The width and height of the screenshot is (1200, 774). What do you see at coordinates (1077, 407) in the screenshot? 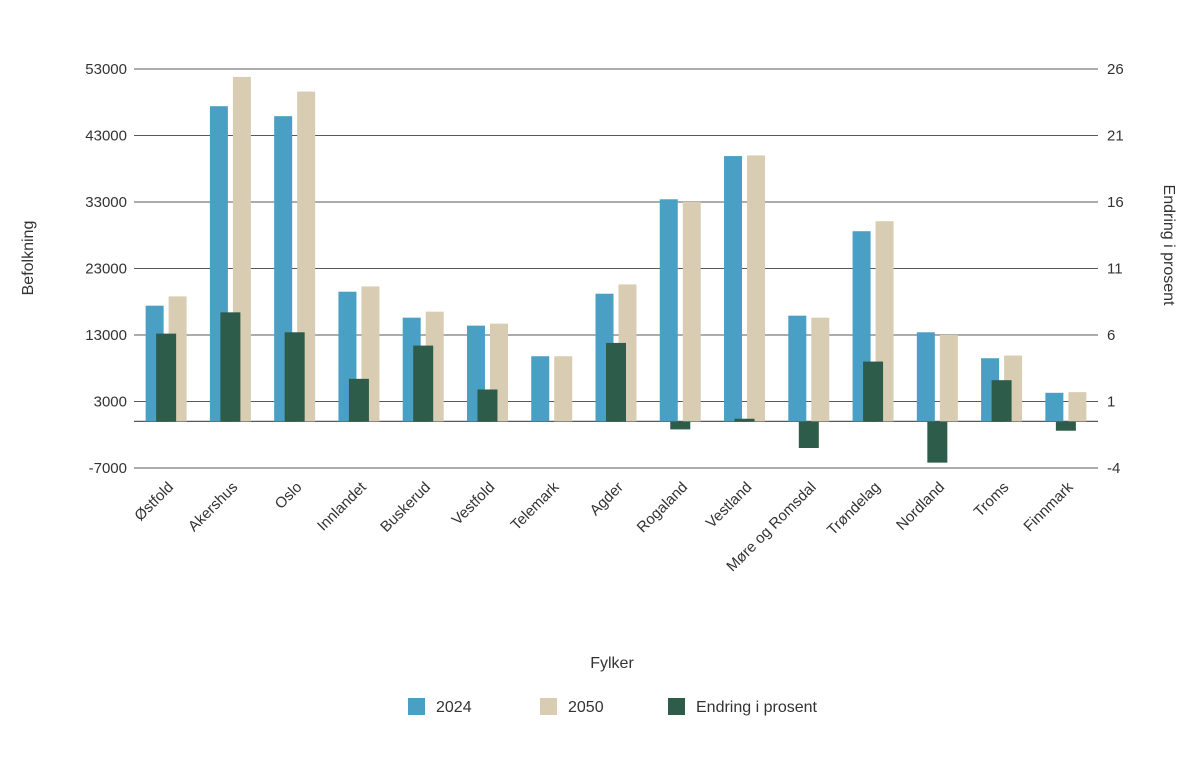
I see `bar-2050-finnmark` at bounding box center [1077, 407].